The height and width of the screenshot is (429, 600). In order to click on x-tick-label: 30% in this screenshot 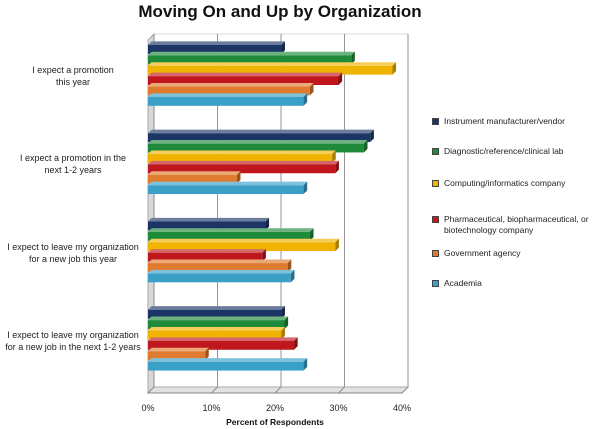, I will do `click(338, 408)`.